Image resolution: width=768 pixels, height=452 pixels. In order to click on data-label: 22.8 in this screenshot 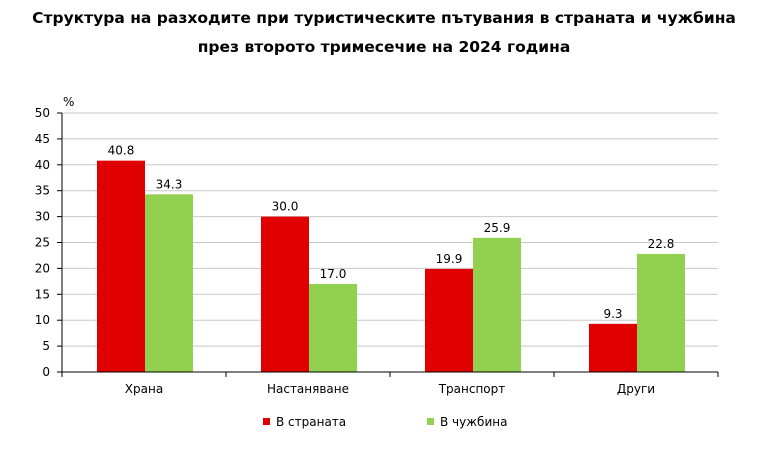, I will do `click(661, 244)`.